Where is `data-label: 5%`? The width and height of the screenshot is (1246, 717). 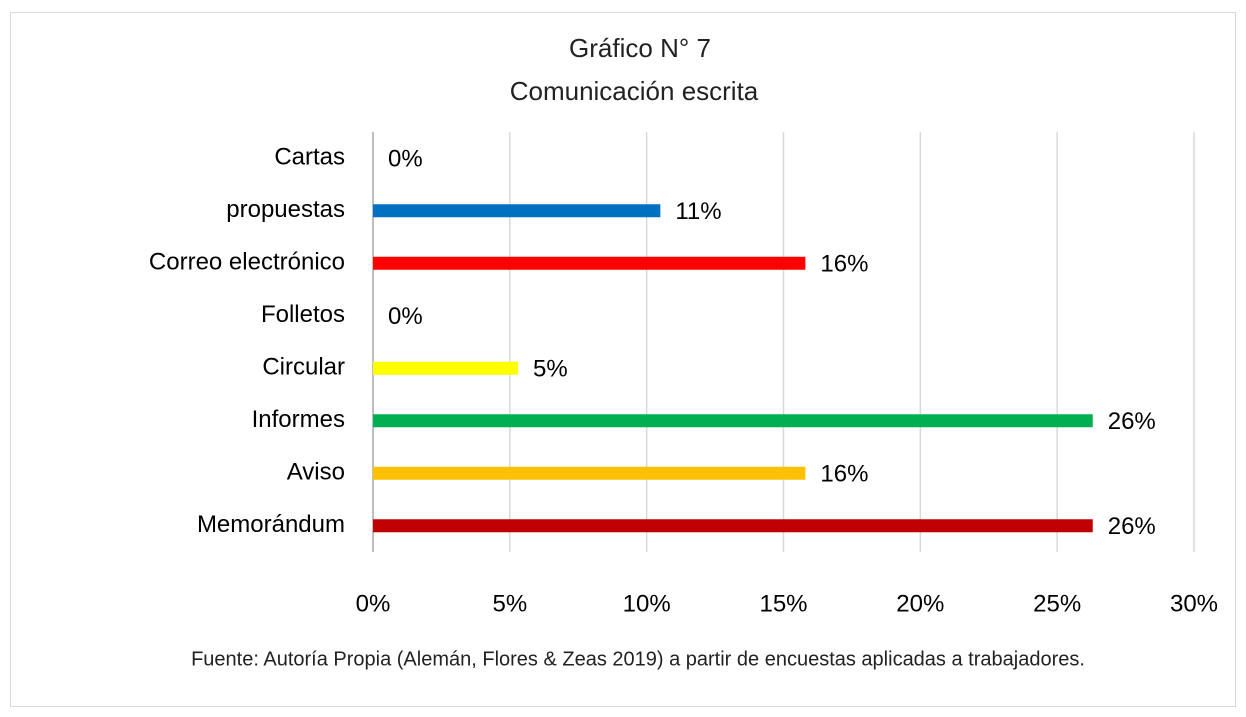 data-label: 5% is located at coordinates (550, 369).